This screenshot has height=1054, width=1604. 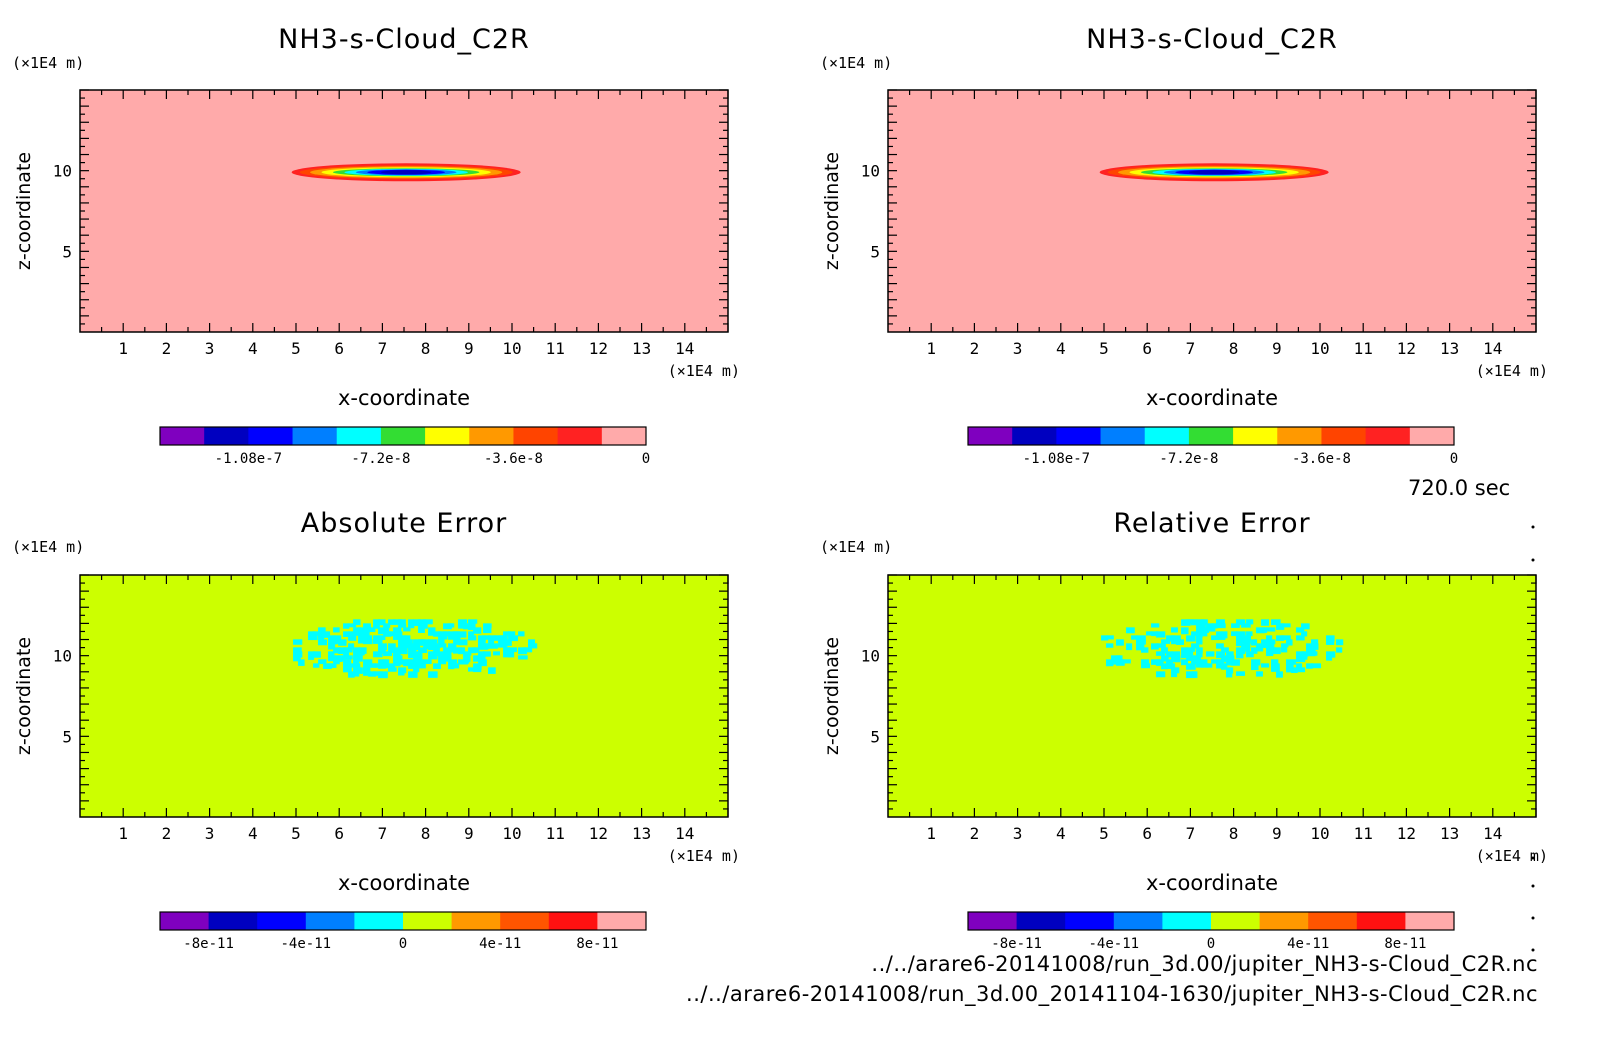 What do you see at coordinates (704, 856) in the screenshot?
I see `x-unit-label: (×1E4 m)` at bounding box center [704, 856].